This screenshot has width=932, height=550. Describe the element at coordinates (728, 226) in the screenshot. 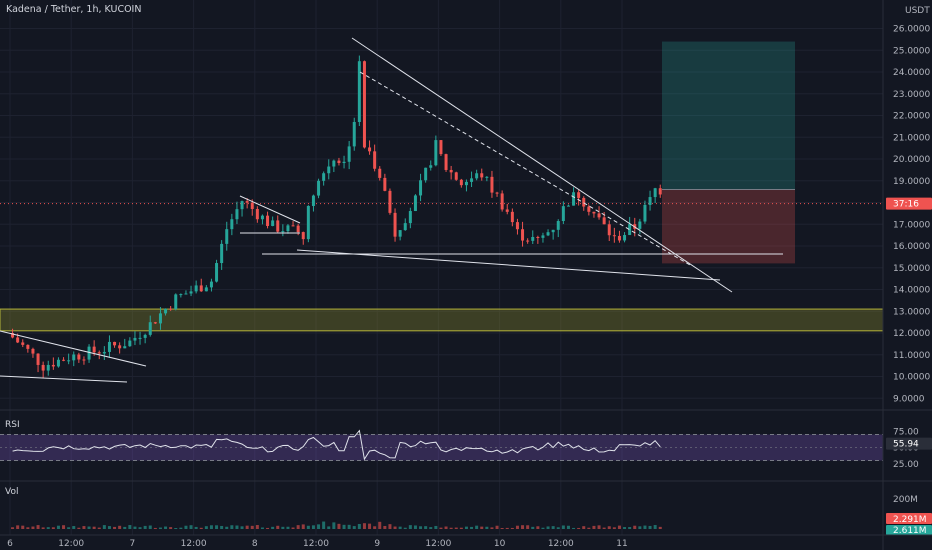

I see `stop-zone` at that location.